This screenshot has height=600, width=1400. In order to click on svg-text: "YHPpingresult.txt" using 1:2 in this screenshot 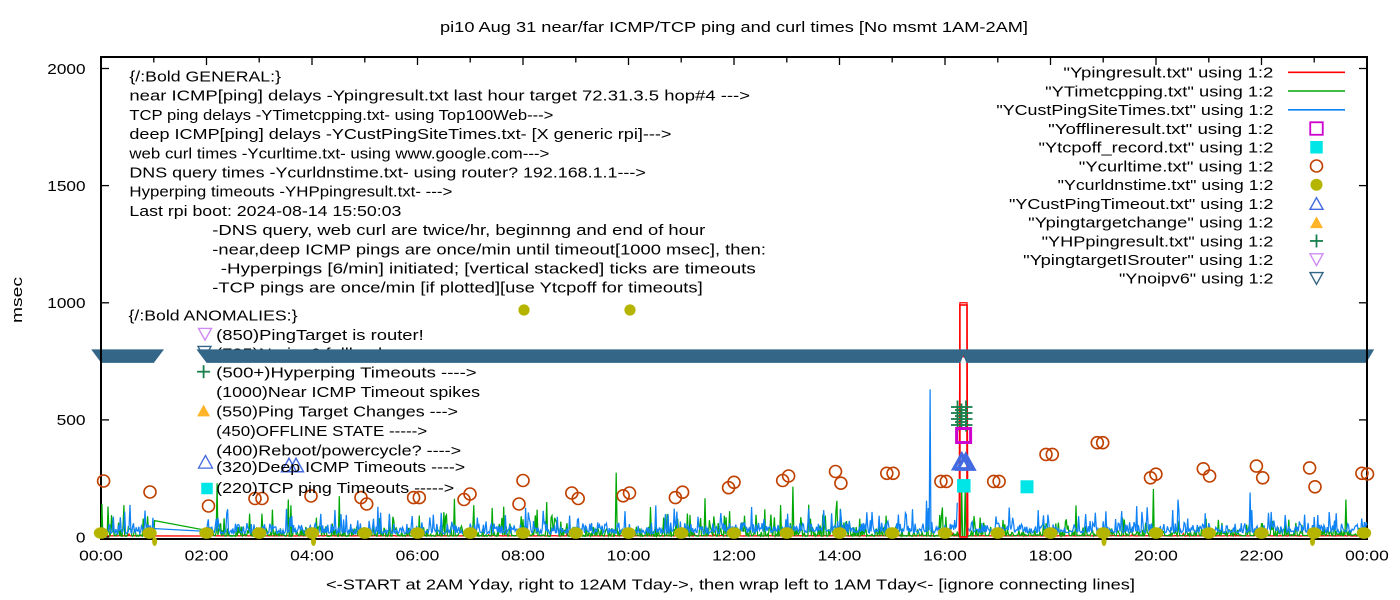, I will do `click(1158, 241)`.